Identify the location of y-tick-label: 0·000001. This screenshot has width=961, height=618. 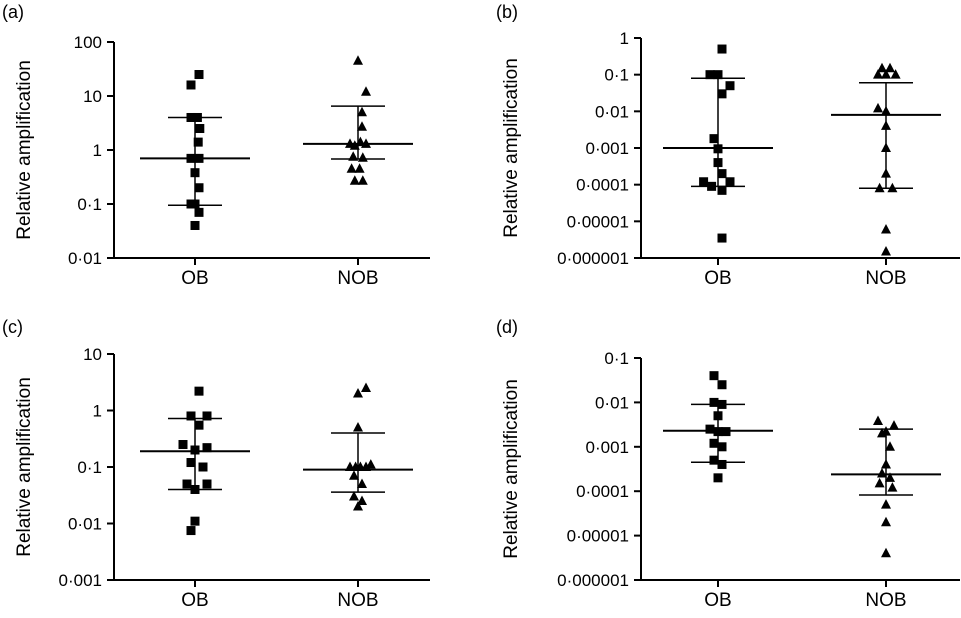
(593, 258).